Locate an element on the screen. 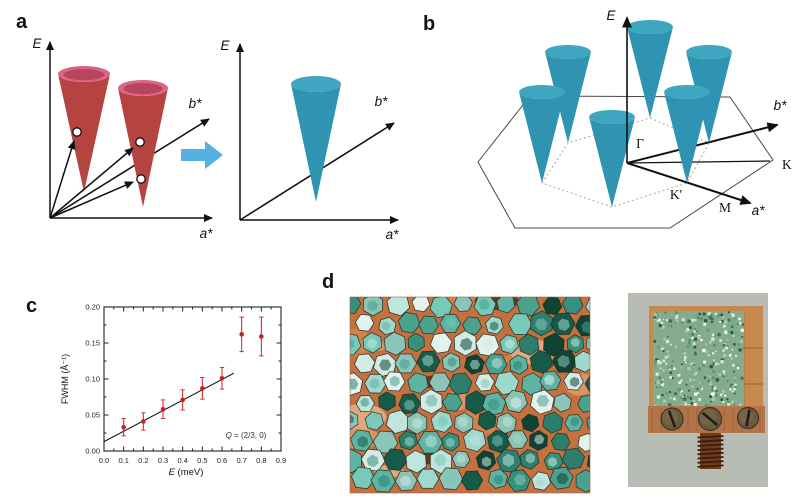 The width and height of the screenshot is (800, 500). screw-slot is located at coordinates (748, 418).